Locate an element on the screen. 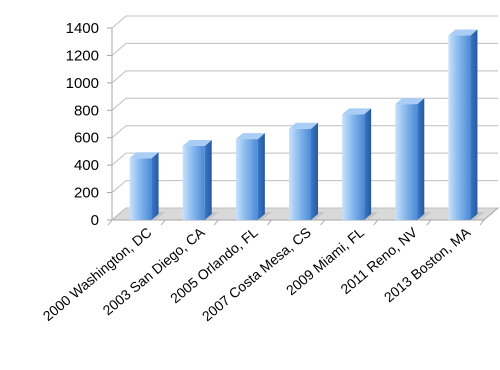 Image resolution: width=500 pixels, height=370 pixels. y-tick-label: 800 is located at coordinates (86, 110).